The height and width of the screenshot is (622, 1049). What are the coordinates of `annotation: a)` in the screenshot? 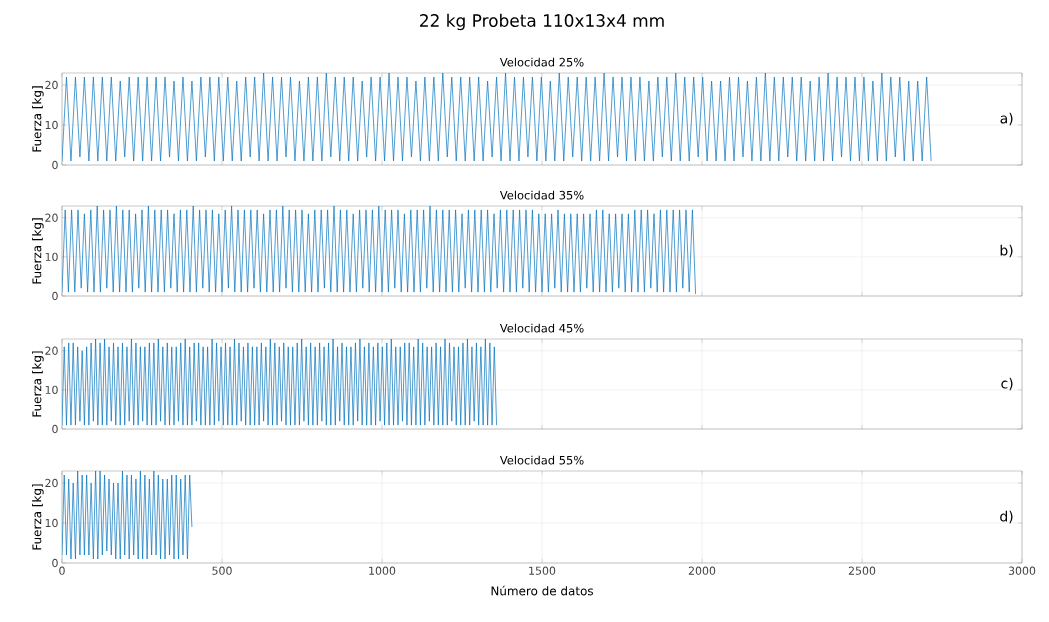 It's located at (1006, 119).